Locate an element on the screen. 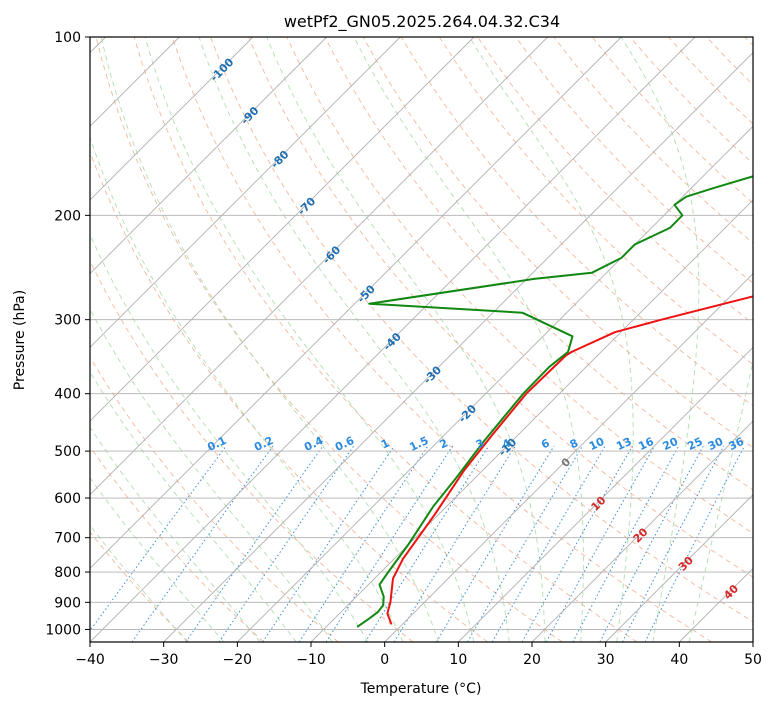 The height and width of the screenshot is (708, 775). mixing-ratio-label: 10 is located at coordinates (597, 444).